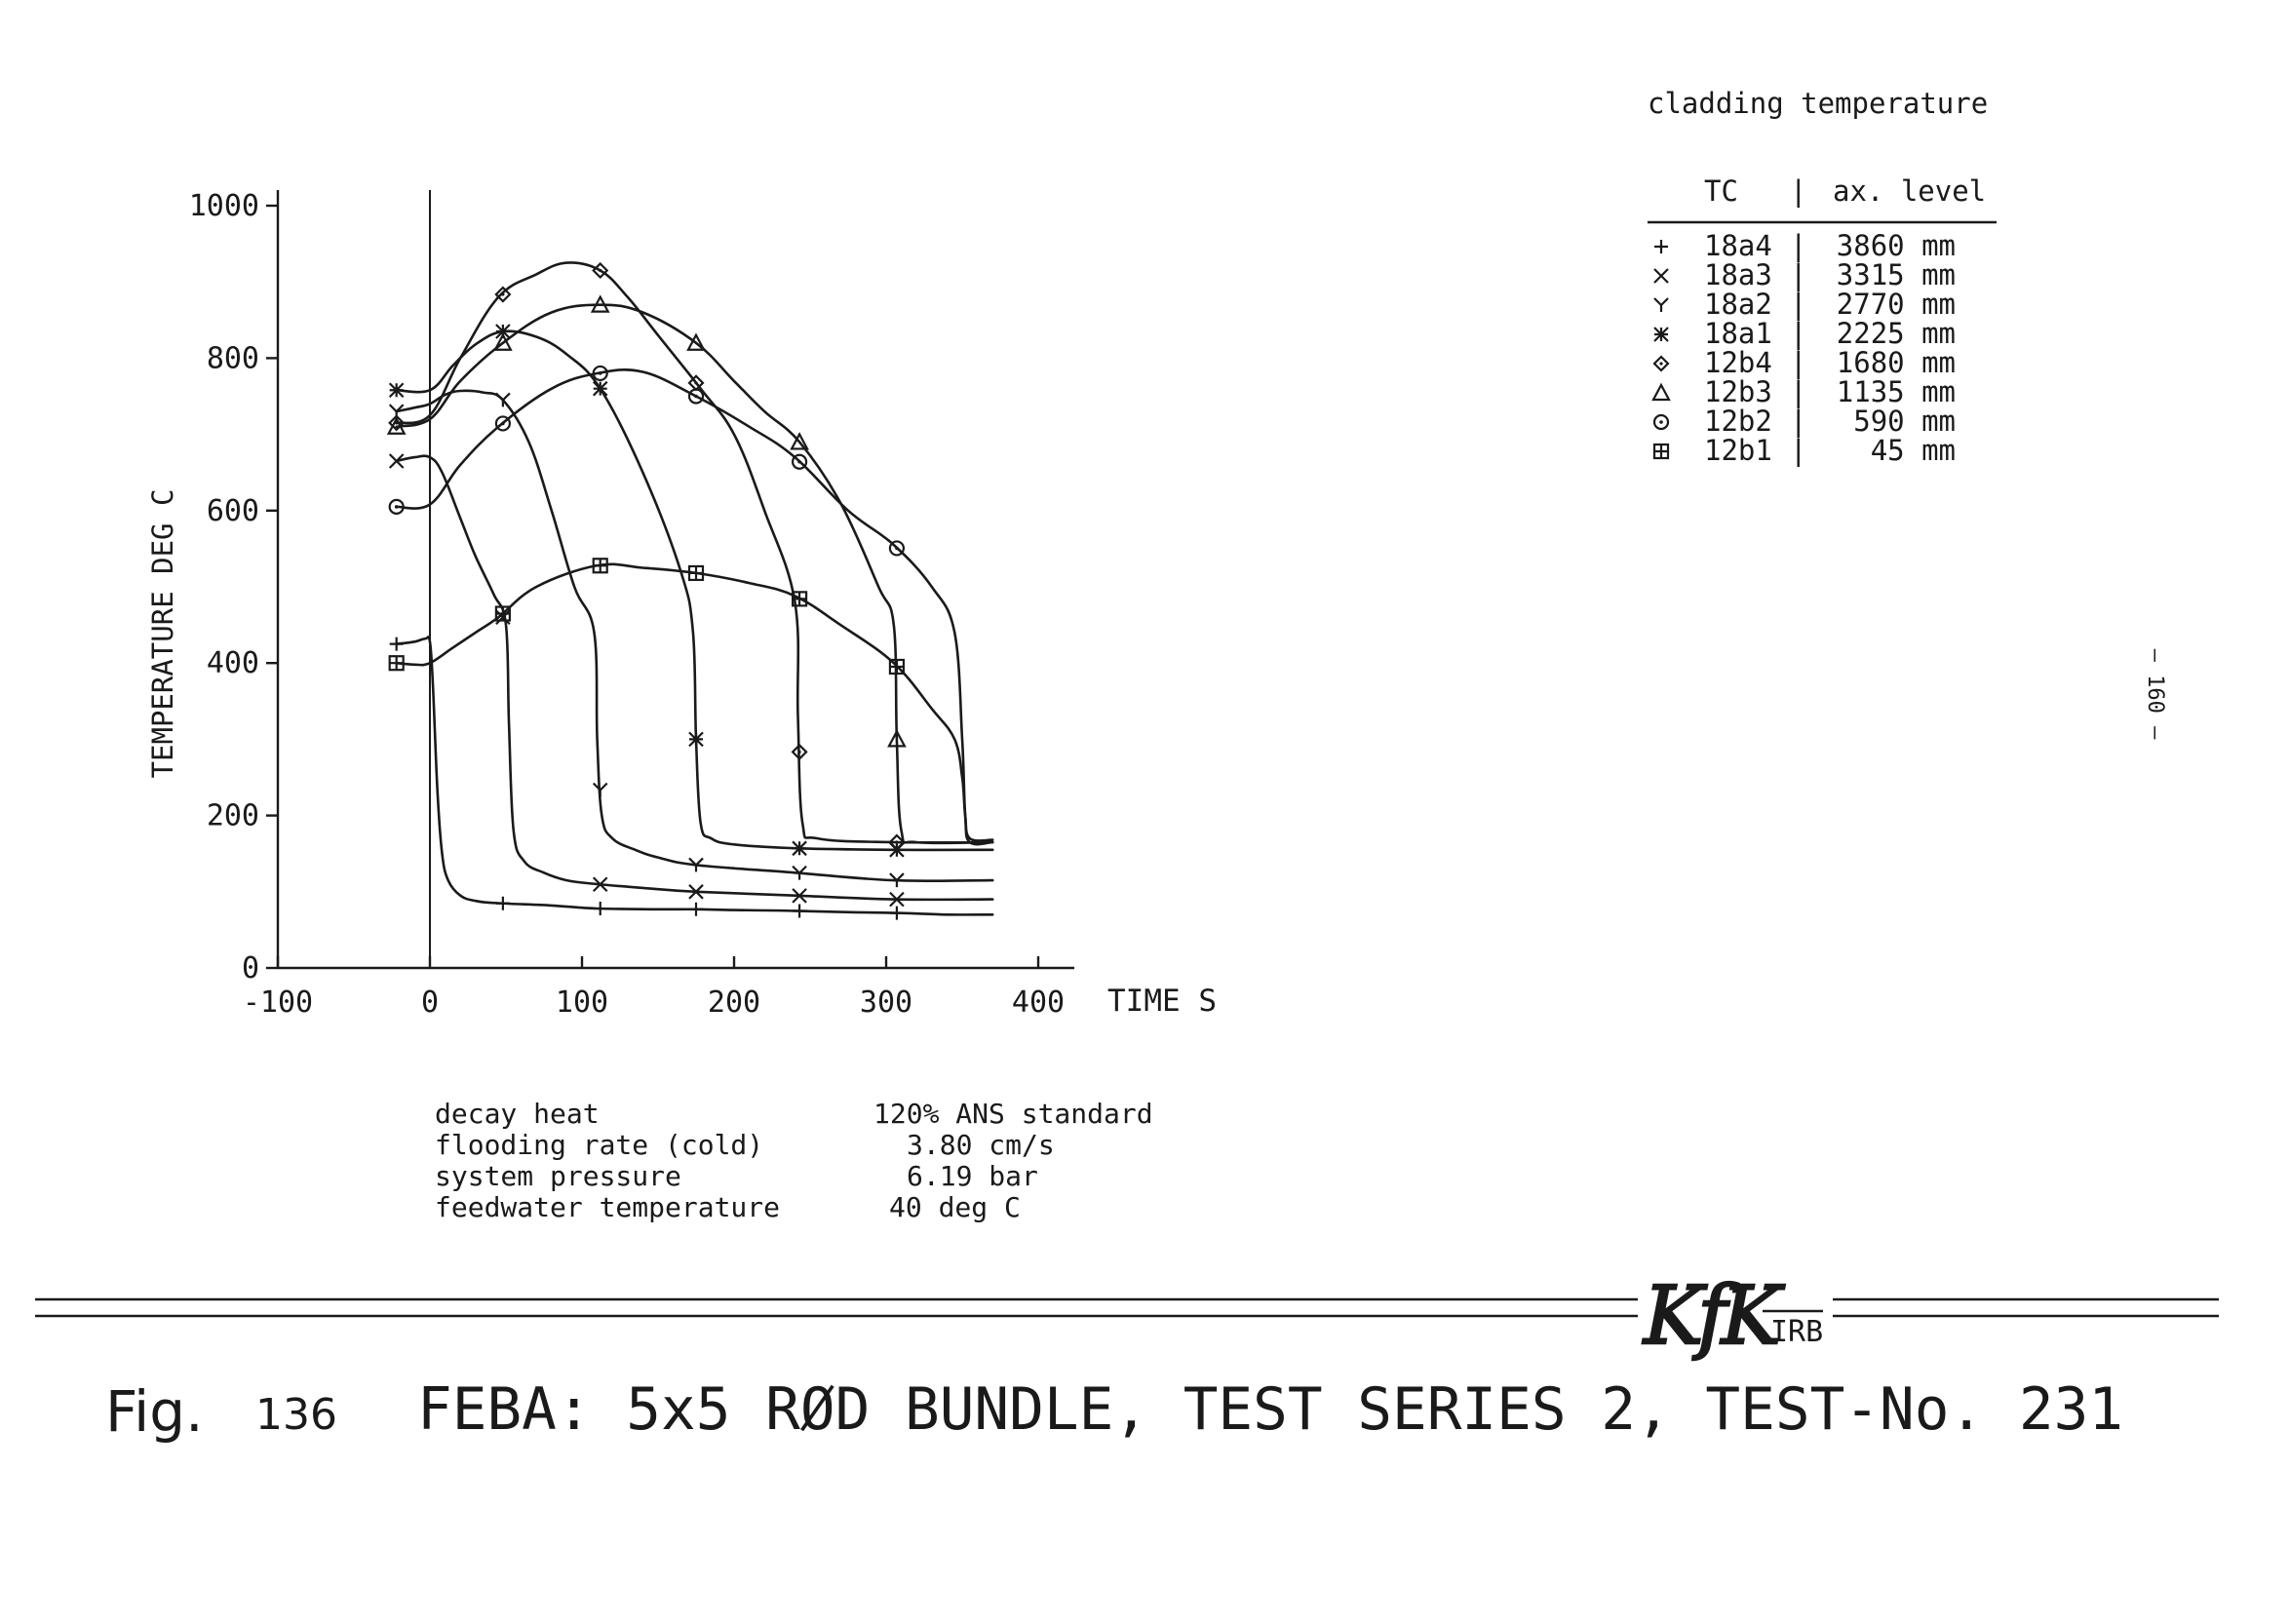 The height and width of the screenshot is (1624, 2289). What do you see at coordinates (1896, 334) in the screenshot?
I see `legend-level-label: 2225 mm` at bounding box center [1896, 334].